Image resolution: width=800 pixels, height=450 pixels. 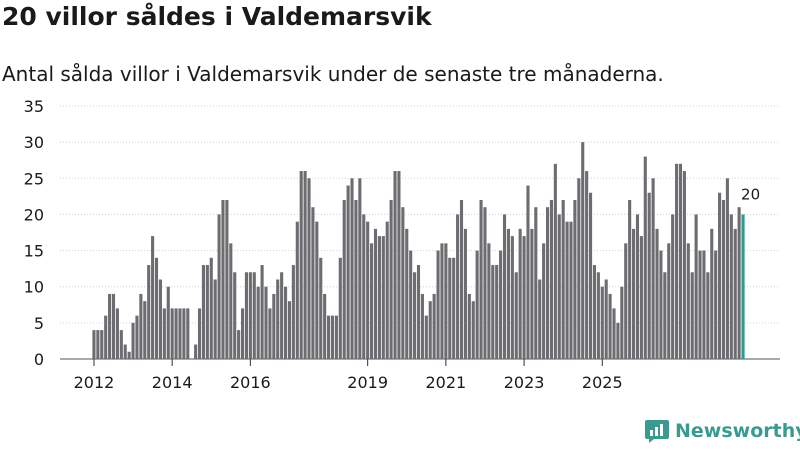 I want to click on latest-value-label: 20, so click(x=750, y=194).